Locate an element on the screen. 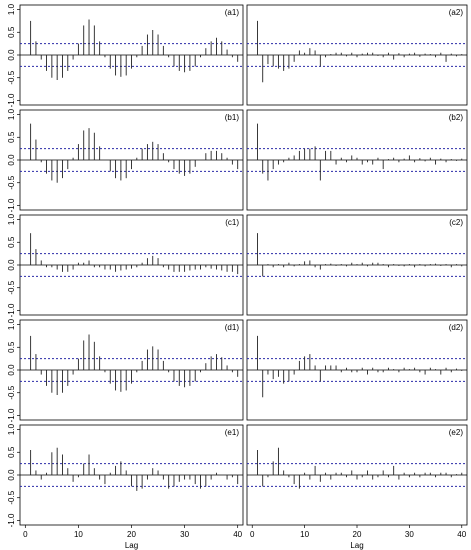 The height and width of the screenshot is (550, 471). panel-label: (d2) is located at coordinates (456, 327).